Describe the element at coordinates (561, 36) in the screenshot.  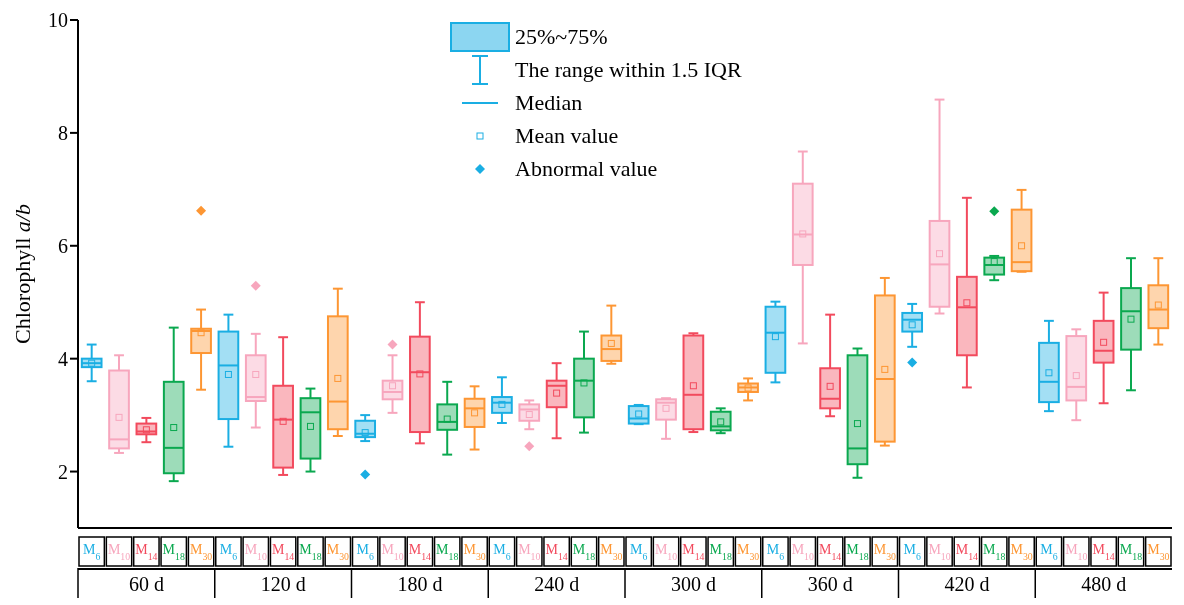
I see `annotation: 25%~75%` at that location.